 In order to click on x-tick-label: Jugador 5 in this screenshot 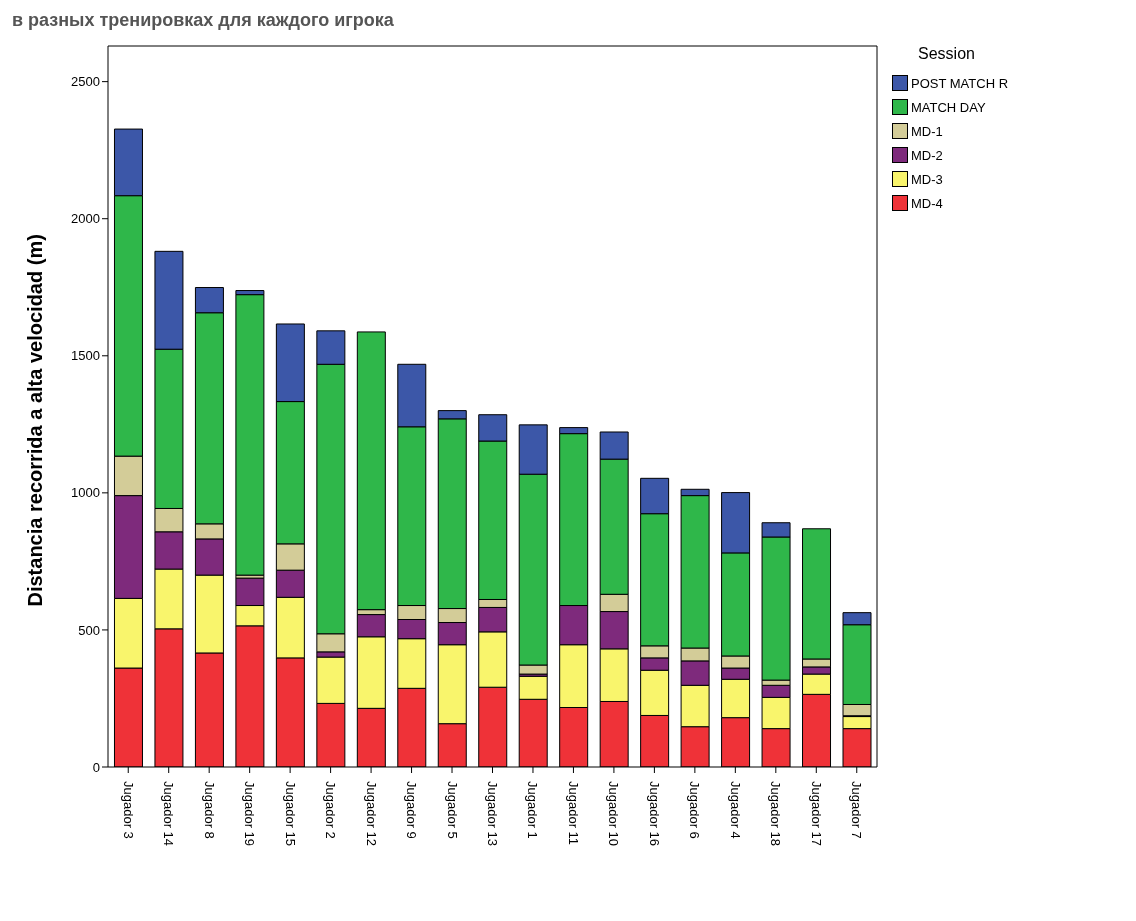, I will do `click(452, 810)`.